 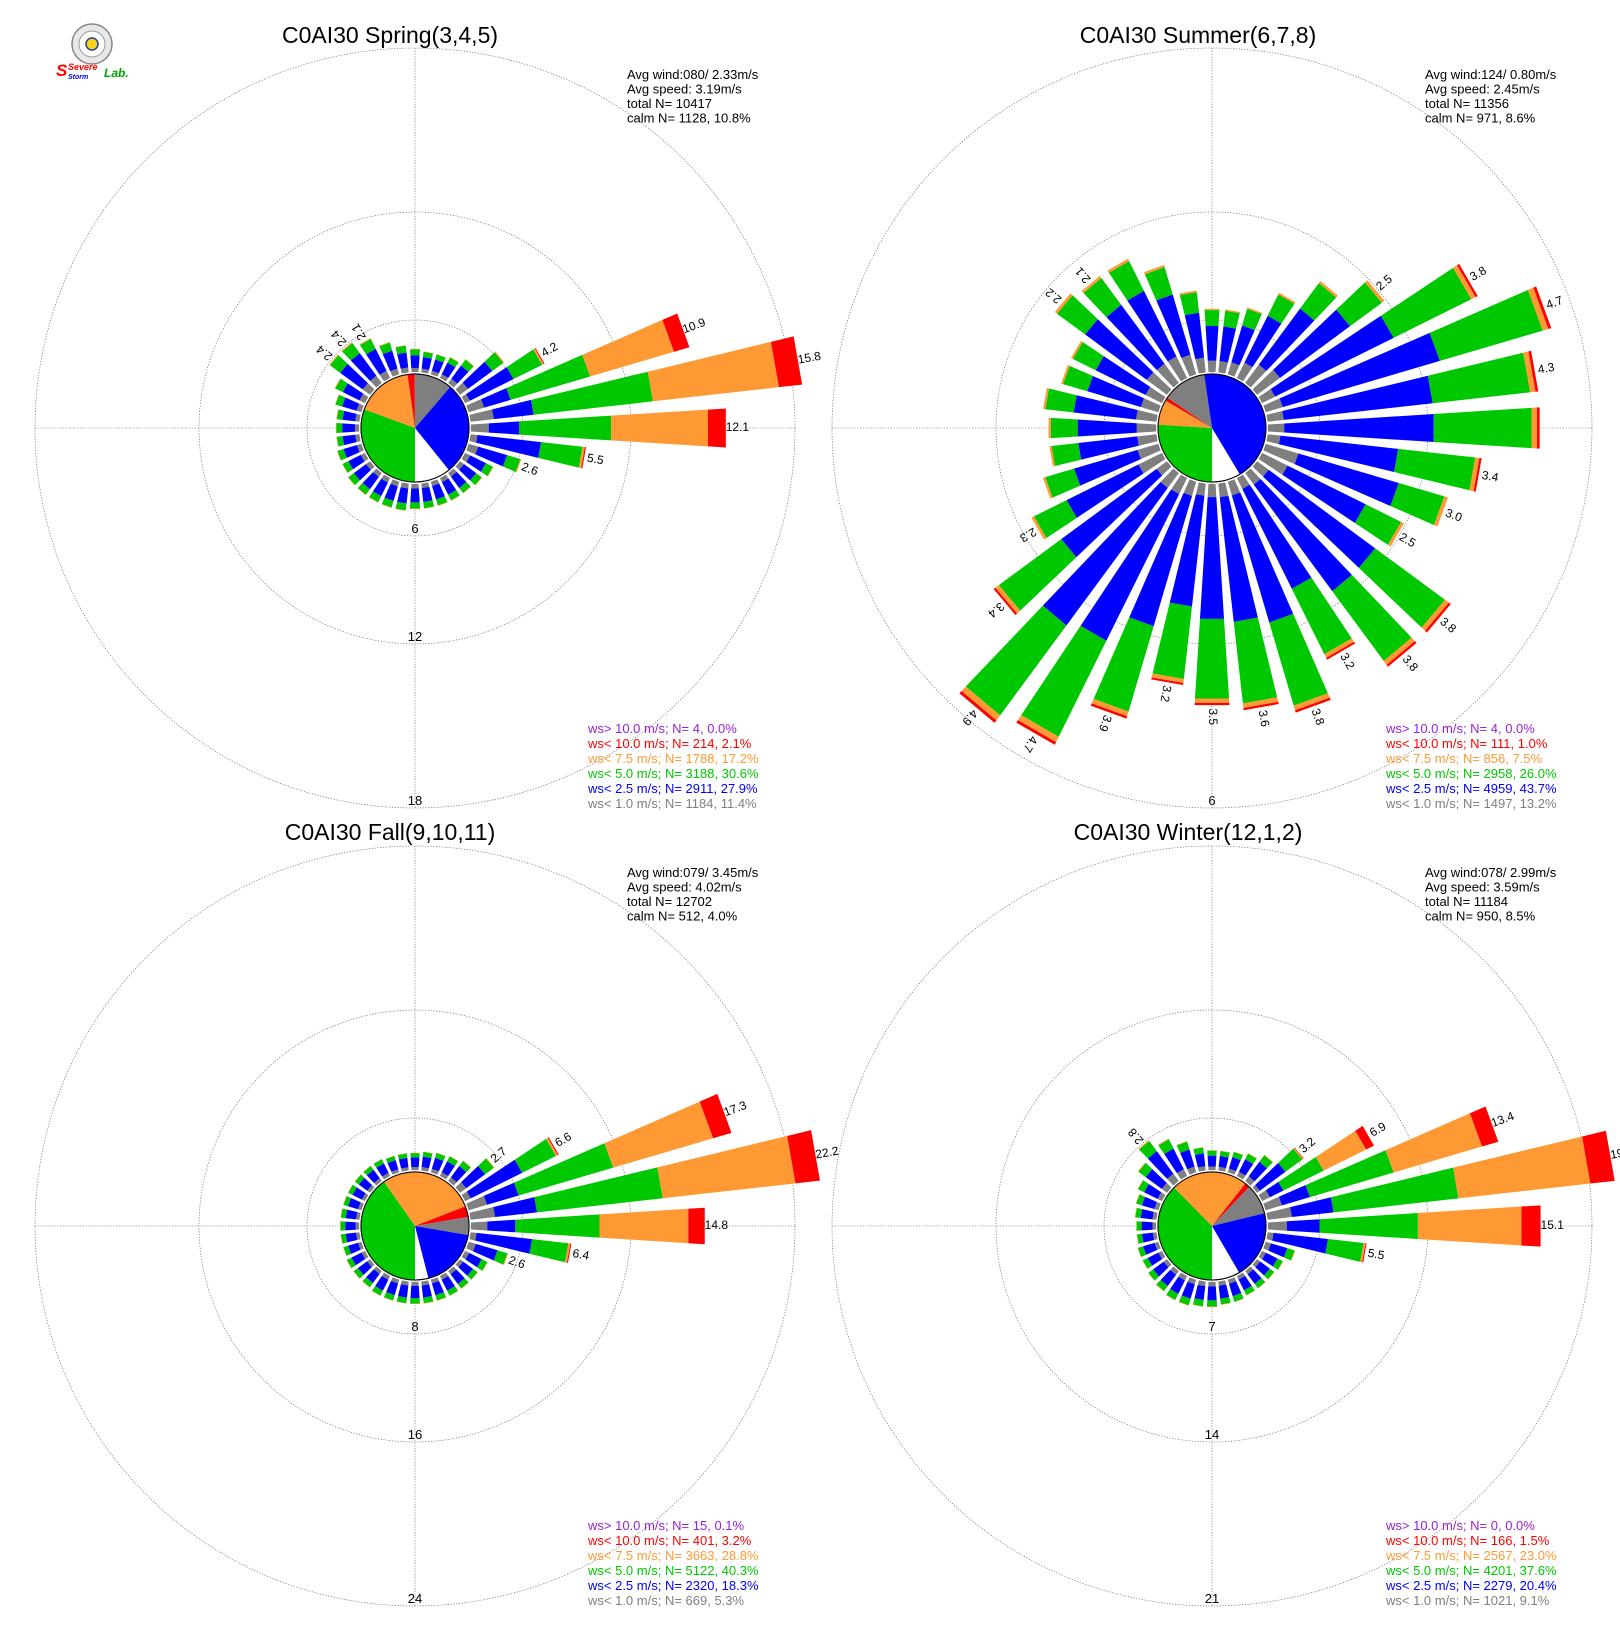 I want to click on bar-value-label: 2.1, so click(x=1083, y=275).